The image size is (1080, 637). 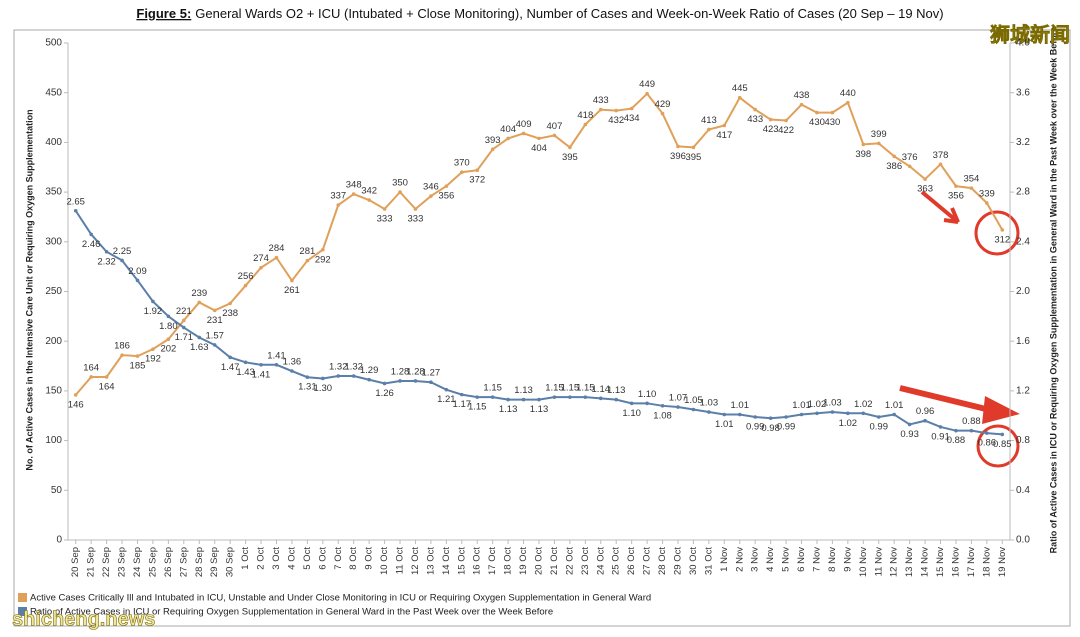 I want to click on data-label: 430, so click(x=832, y=122).